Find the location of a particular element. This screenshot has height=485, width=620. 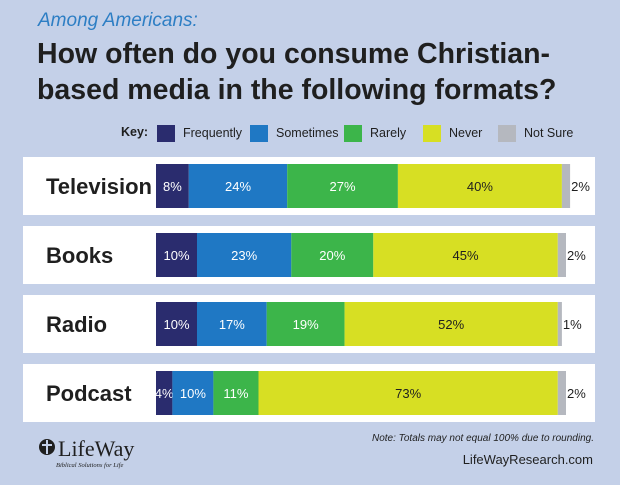

data-label-podcast-rarely: 11% is located at coordinates (235, 393).